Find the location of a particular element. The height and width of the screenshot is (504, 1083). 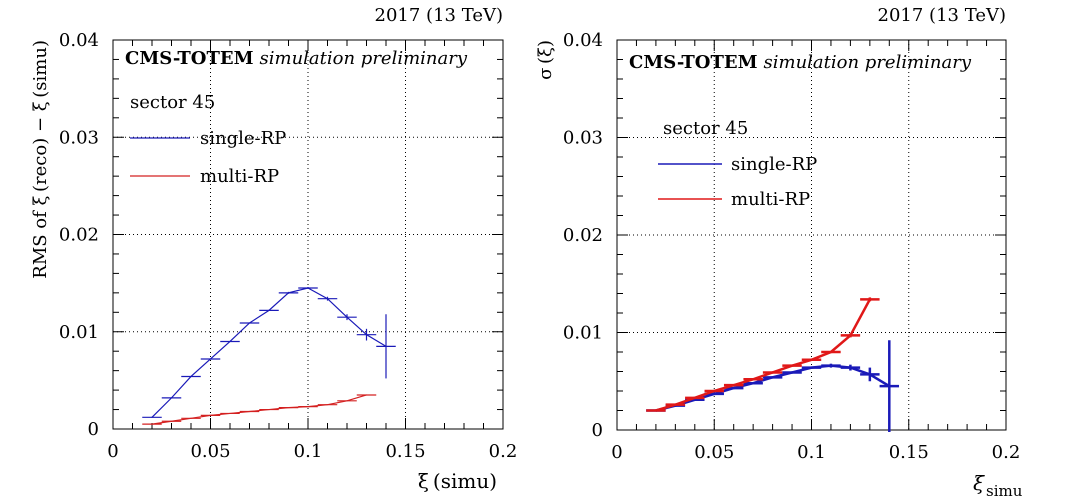

x-axis-label: ξ is located at coordinates (979, 483).